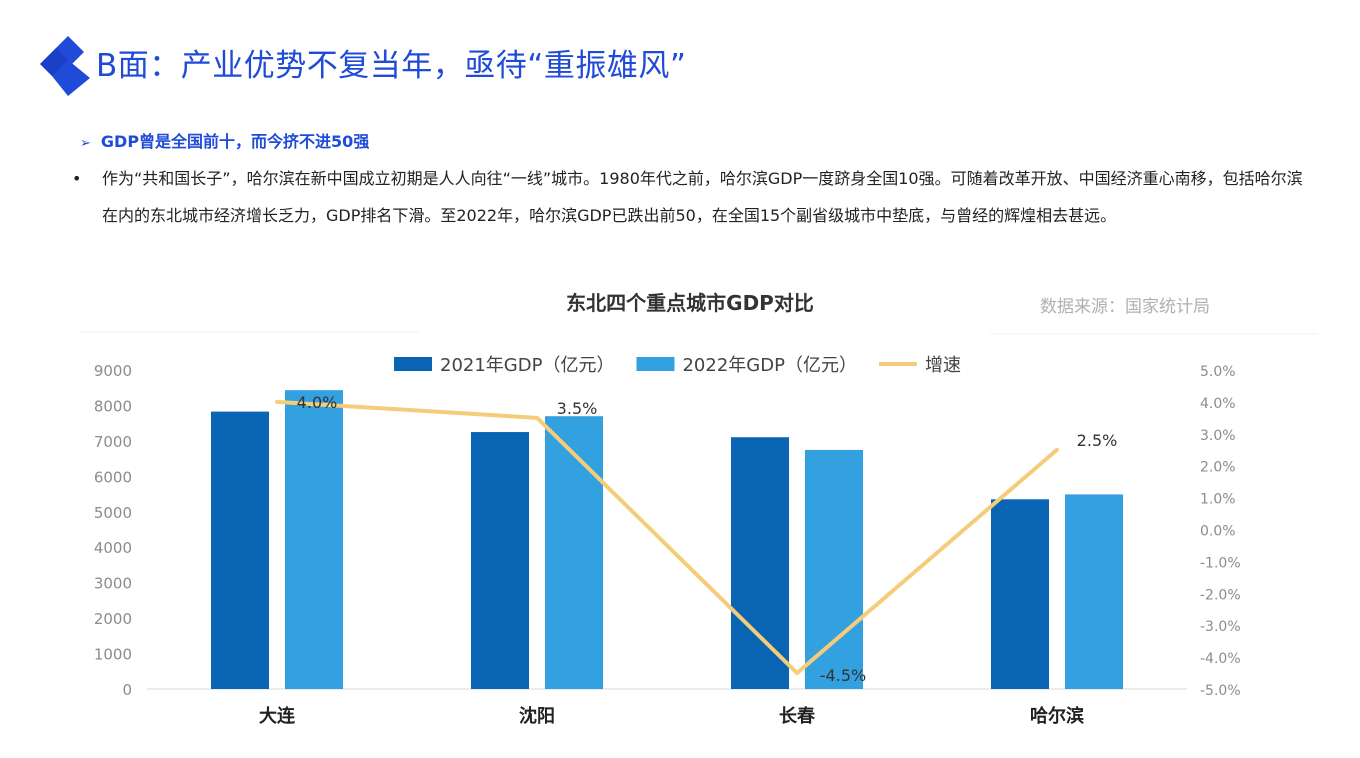 This screenshot has width=1360, height=758. What do you see at coordinates (1218, 468) in the screenshot?
I see `y-right-tick-label: 2.0%` at bounding box center [1218, 468].